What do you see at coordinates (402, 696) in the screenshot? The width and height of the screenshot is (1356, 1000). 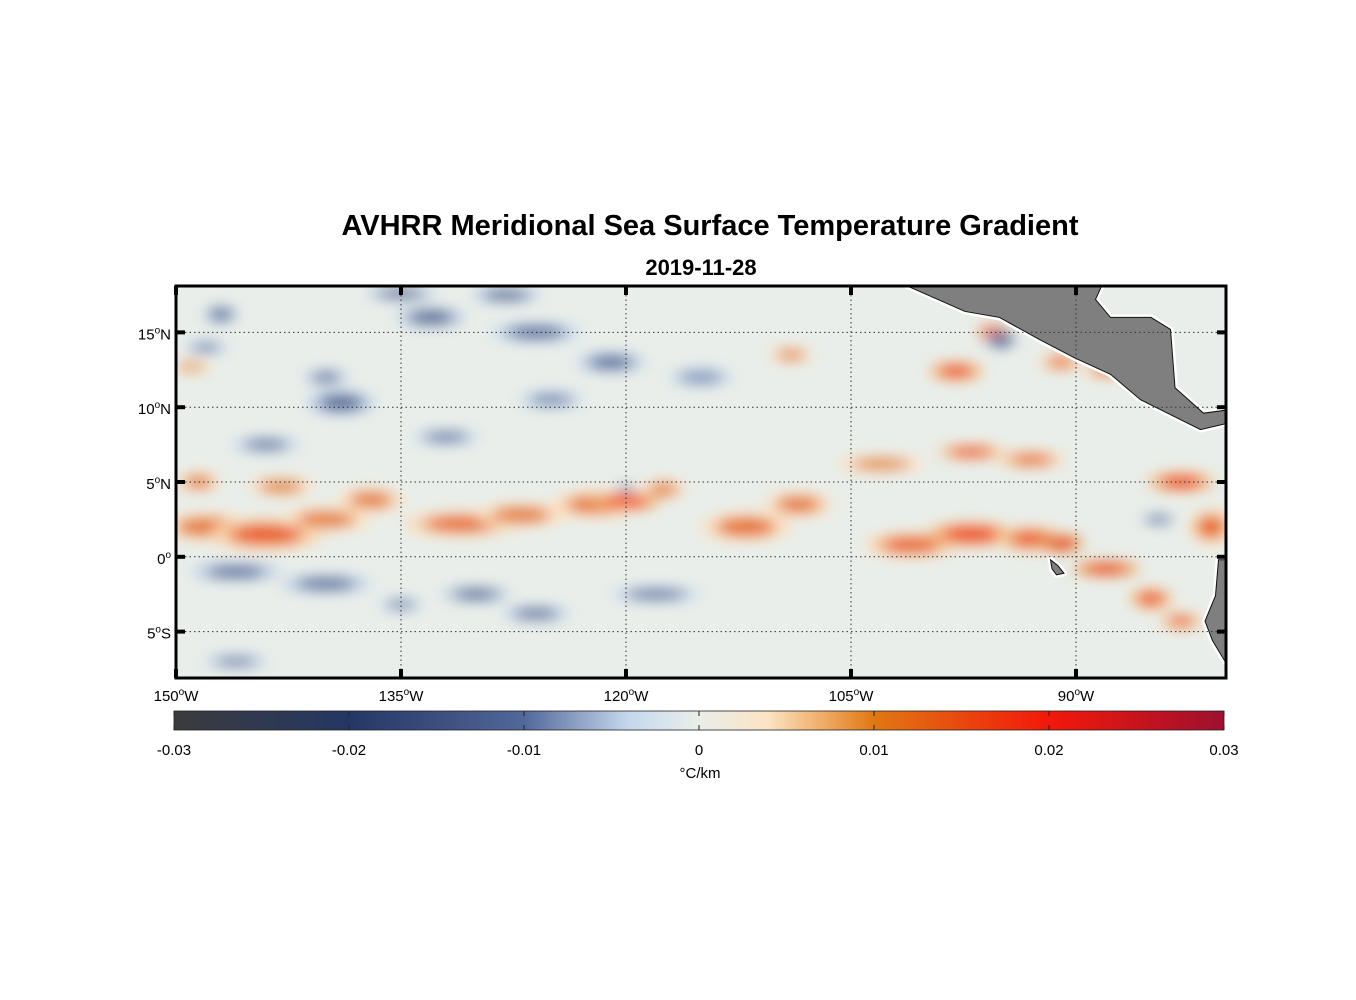 I see `x-tick-label: 135oW` at bounding box center [402, 696].